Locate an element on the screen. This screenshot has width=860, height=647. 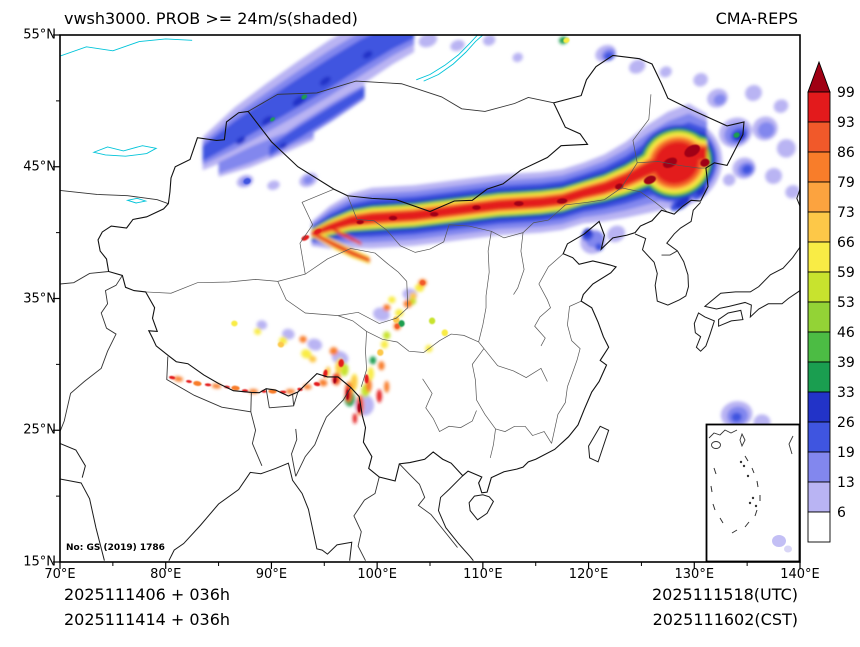
chart-title: vwsh3000. PROB >= 24m/s(shaded) is located at coordinates (211, 18).